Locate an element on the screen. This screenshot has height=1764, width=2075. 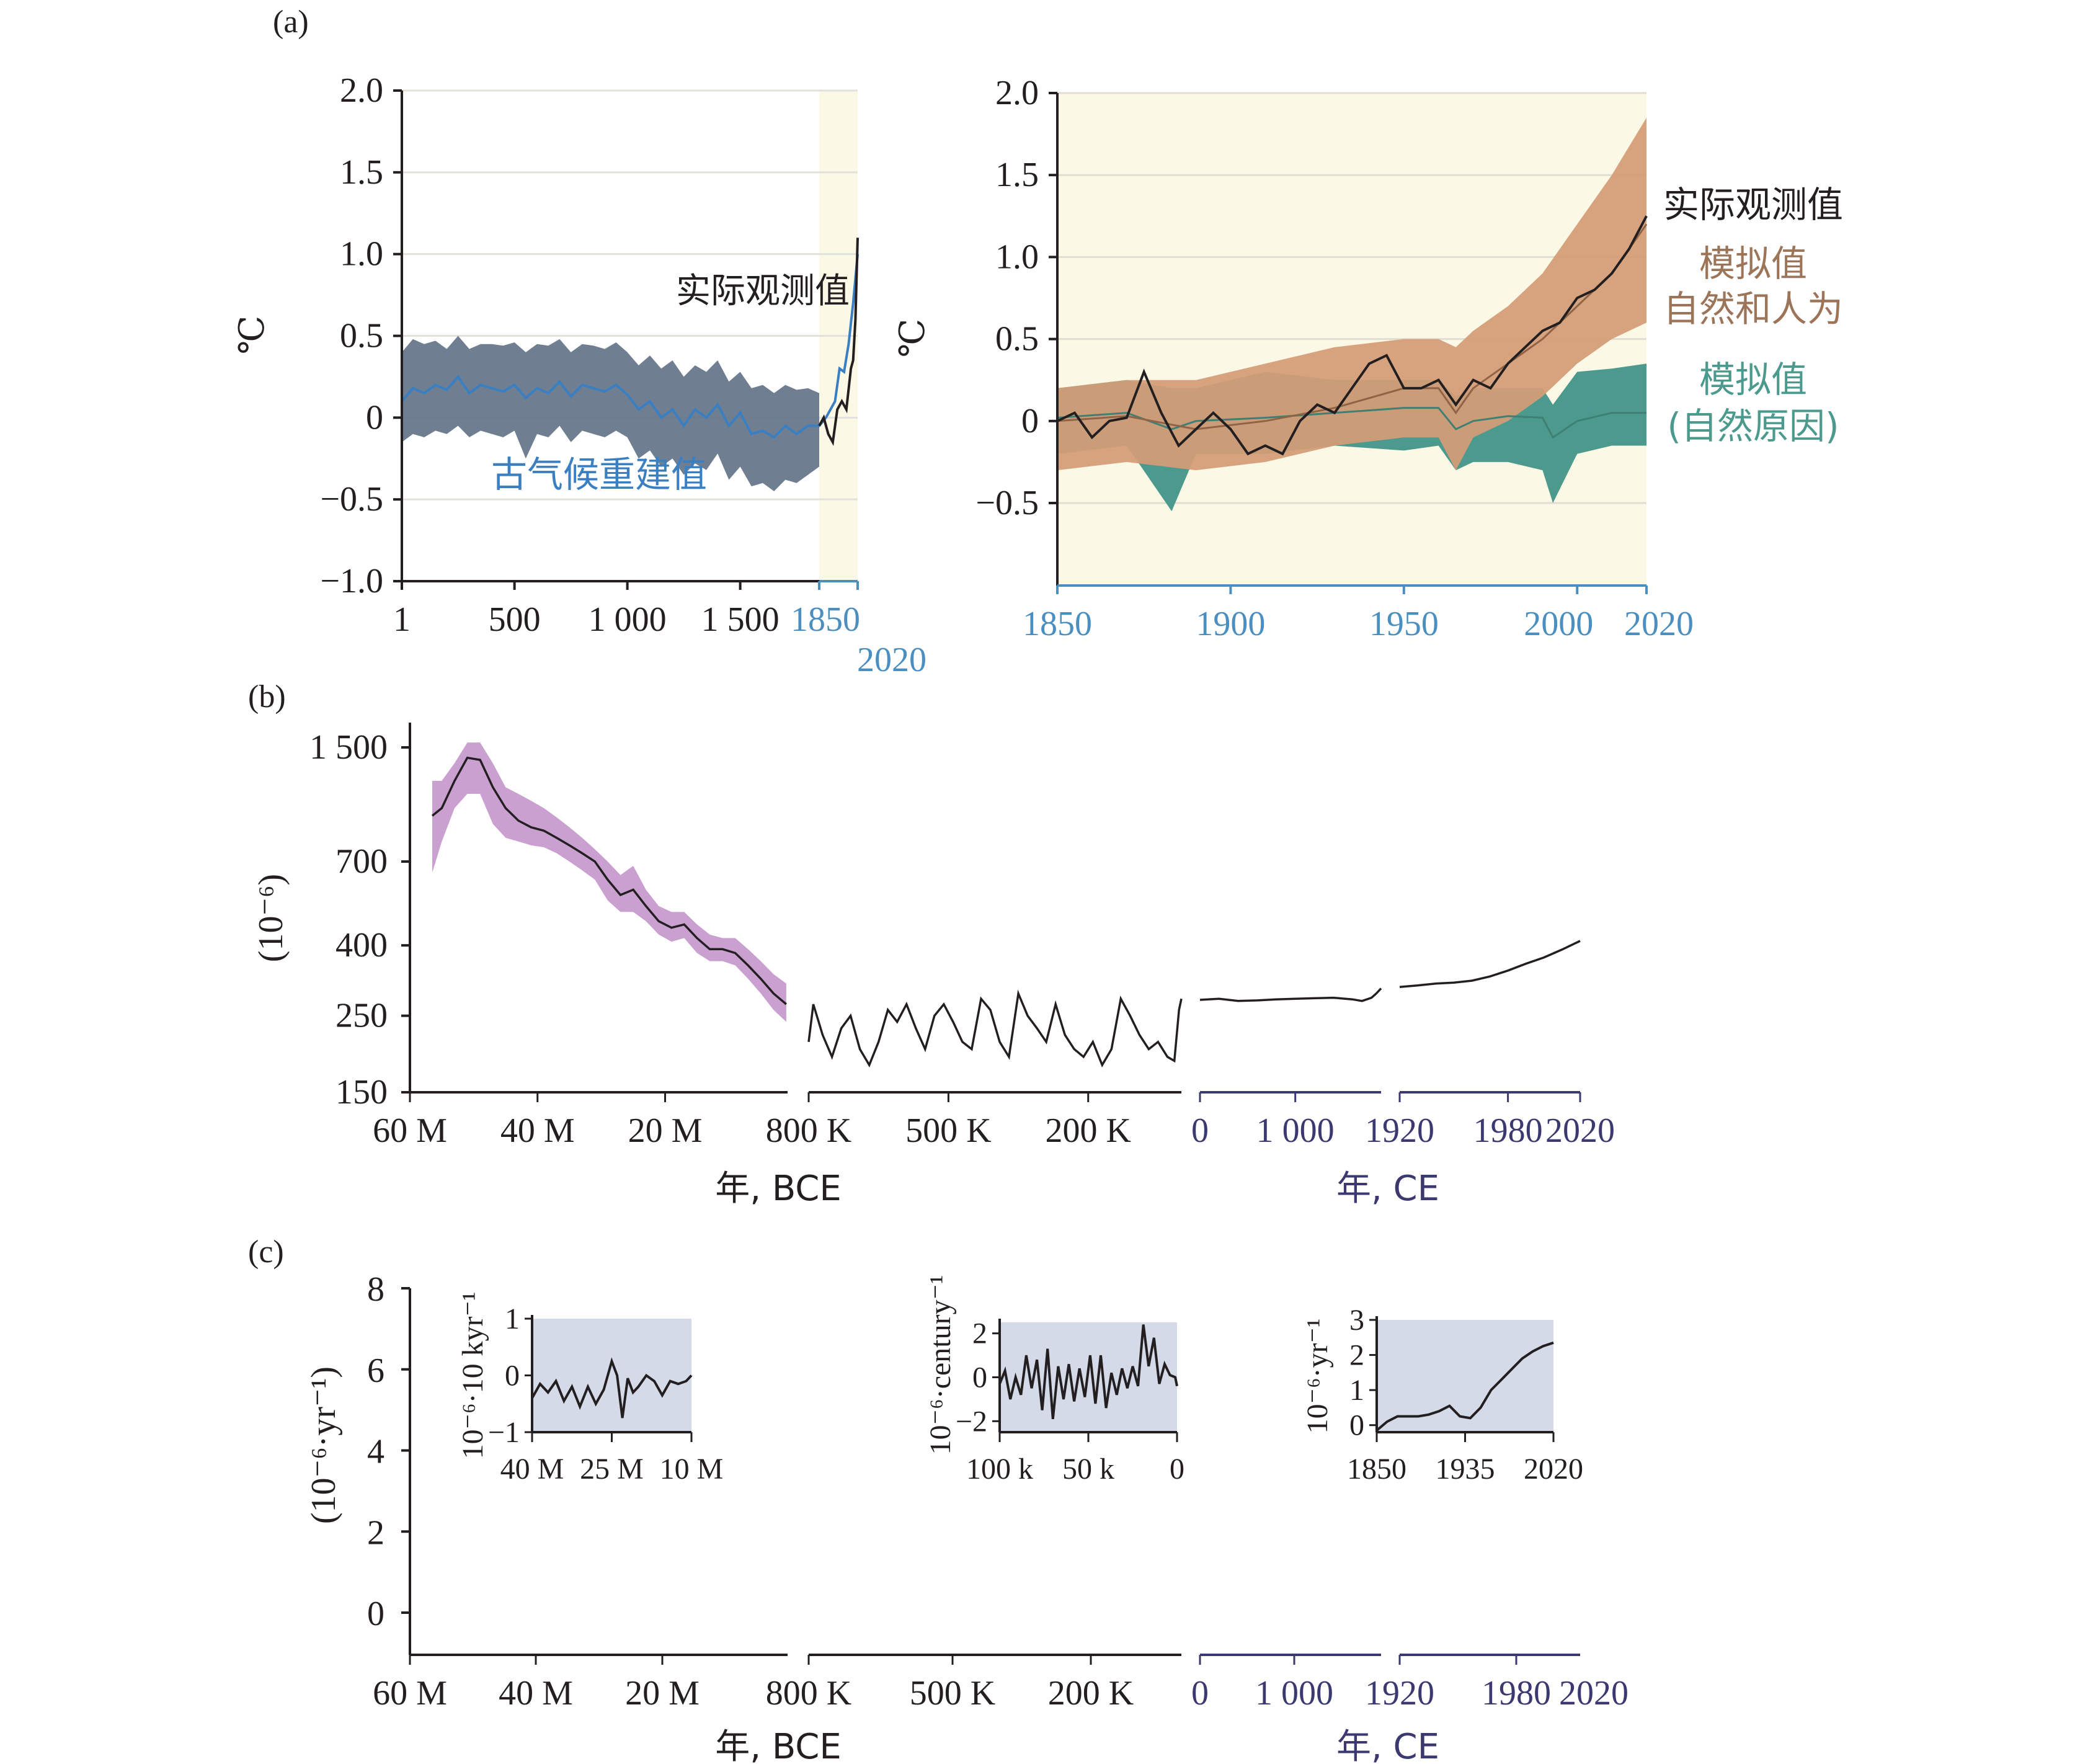
y-tick-label: 2.0 is located at coordinates (362, 90).